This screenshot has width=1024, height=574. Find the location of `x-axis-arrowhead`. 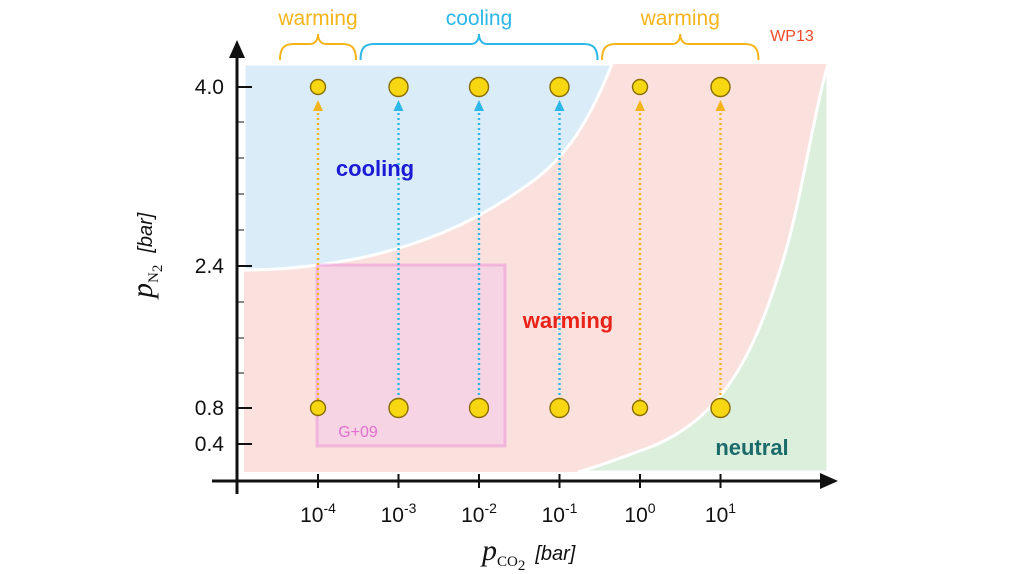

x-axis-arrowhead is located at coordinates (829, 481).